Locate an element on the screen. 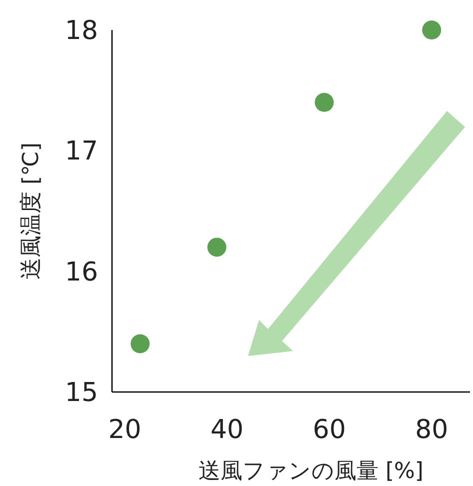 The width and height of the screenshot is (473, 486). x-tick-label: 40 is located at coordinates (227, 430).